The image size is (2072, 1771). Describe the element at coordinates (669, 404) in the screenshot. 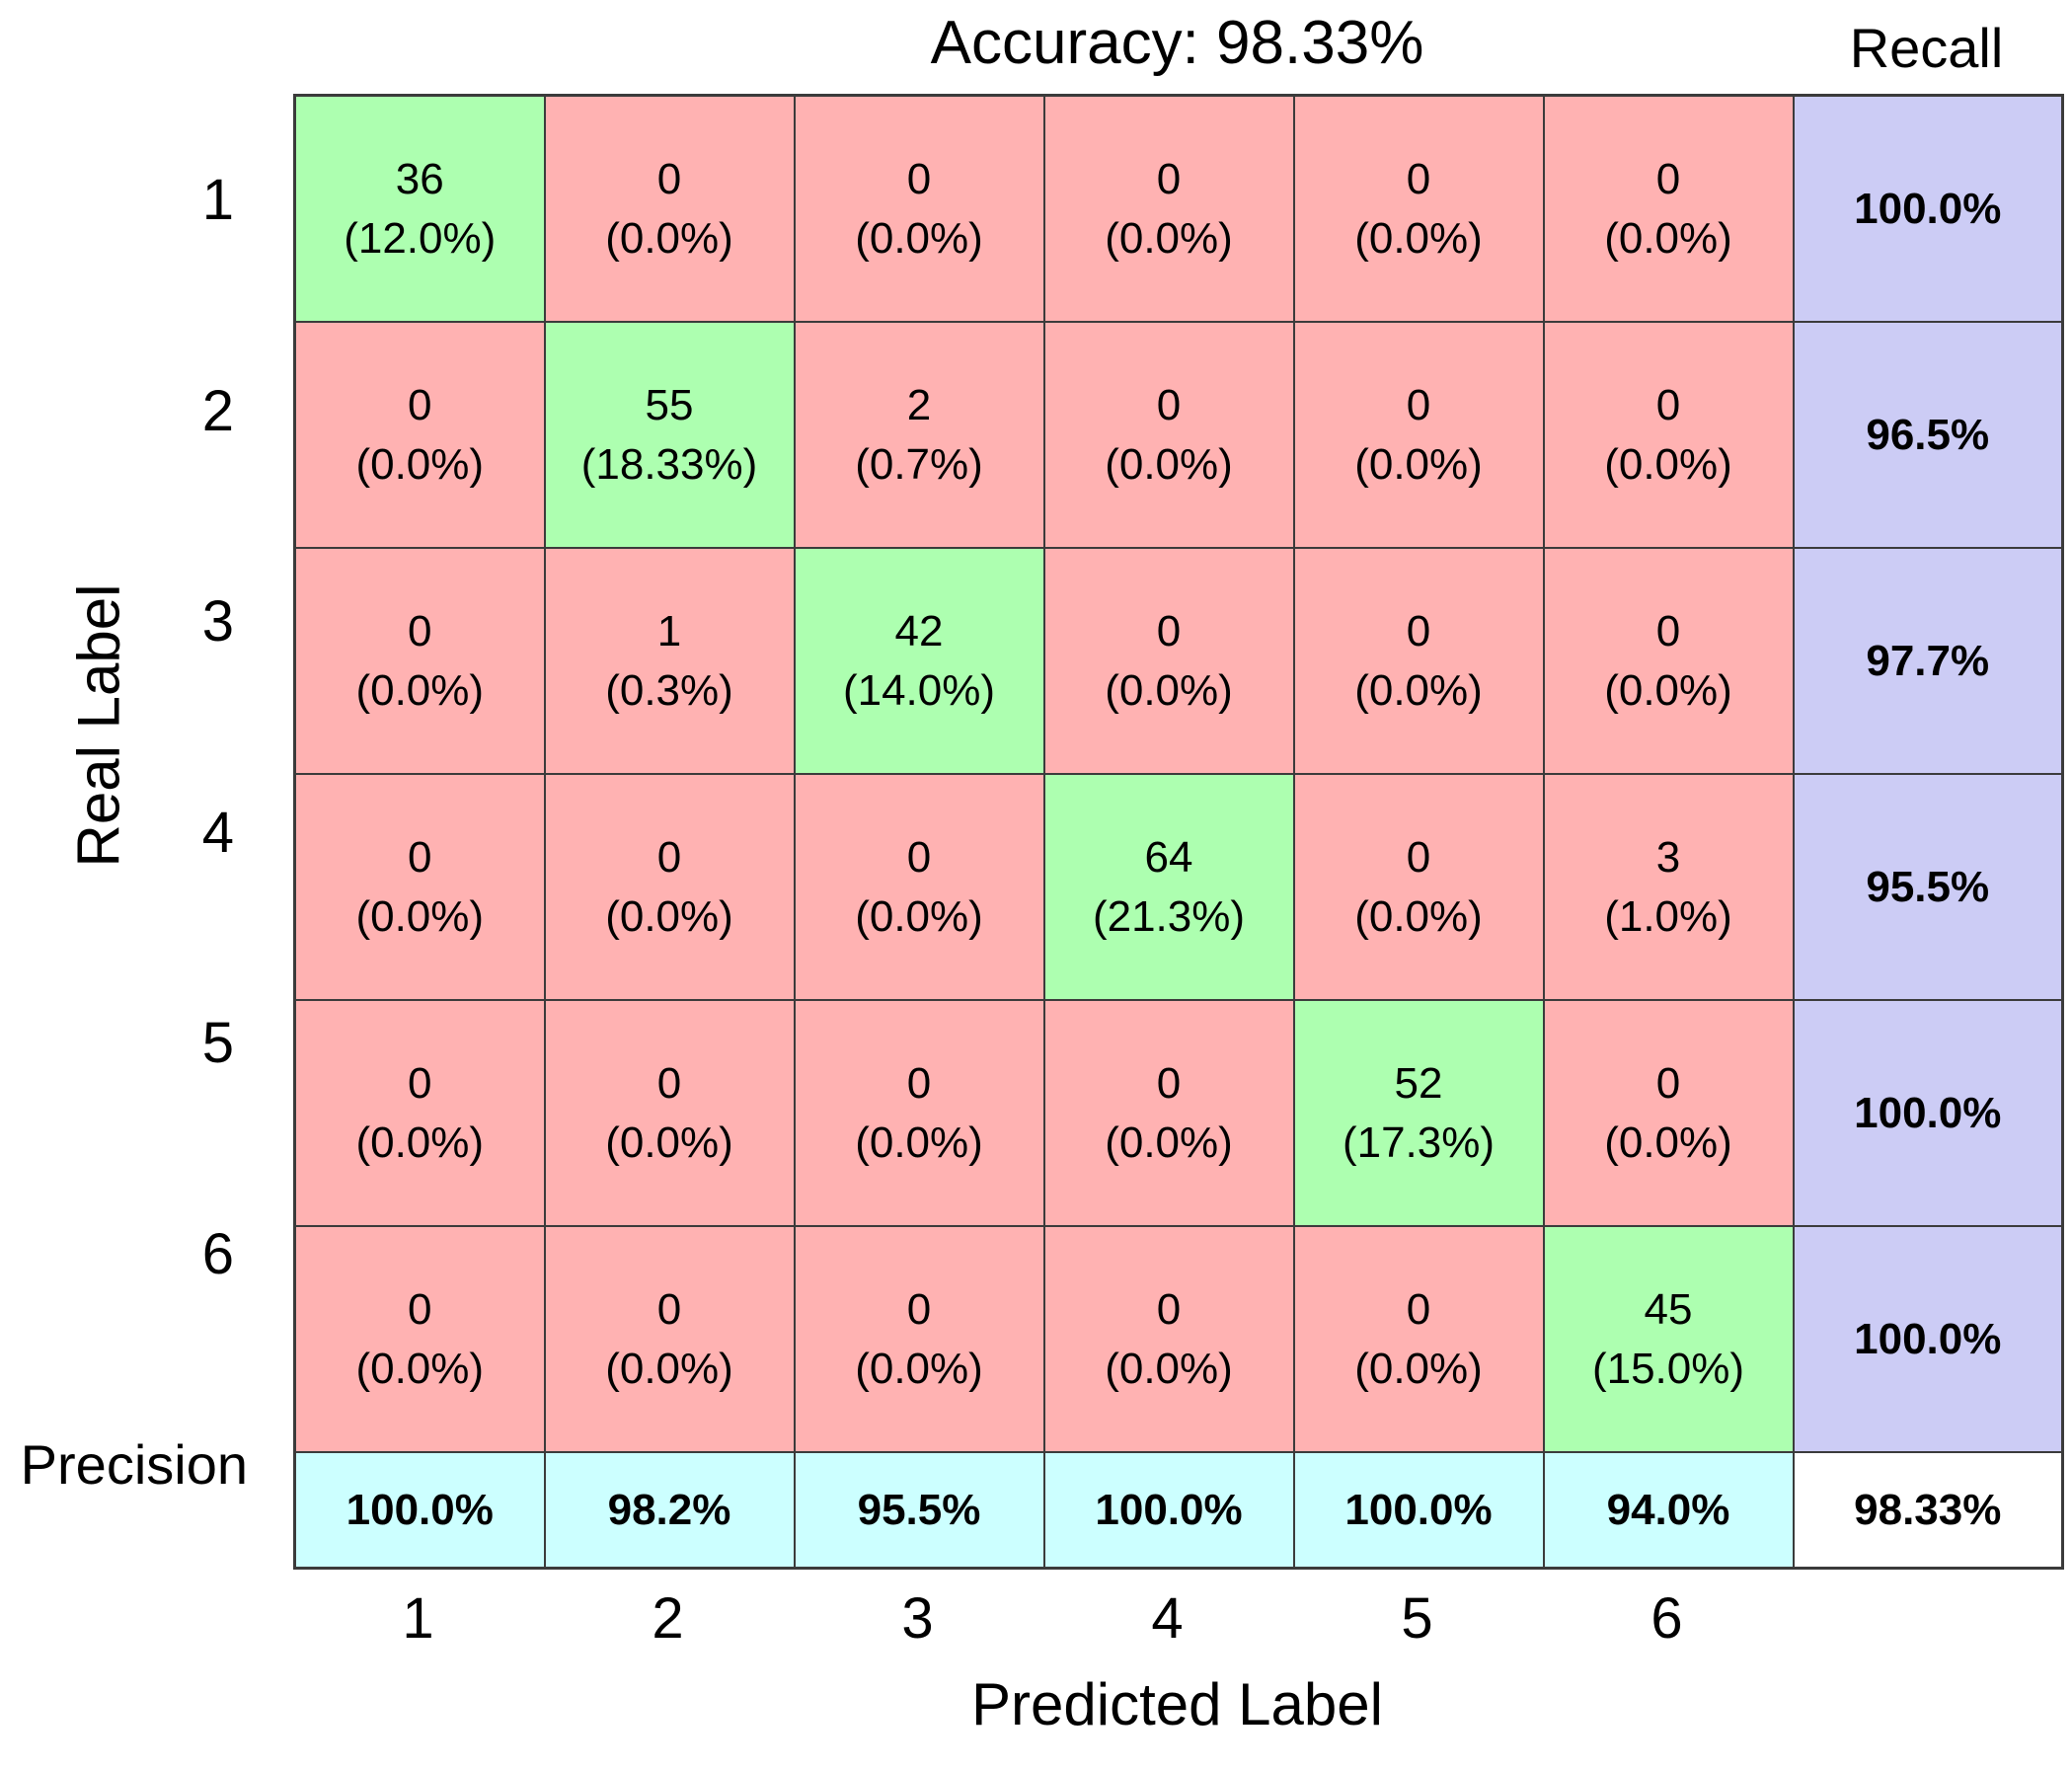

I see `cell-count: 55` at that location.